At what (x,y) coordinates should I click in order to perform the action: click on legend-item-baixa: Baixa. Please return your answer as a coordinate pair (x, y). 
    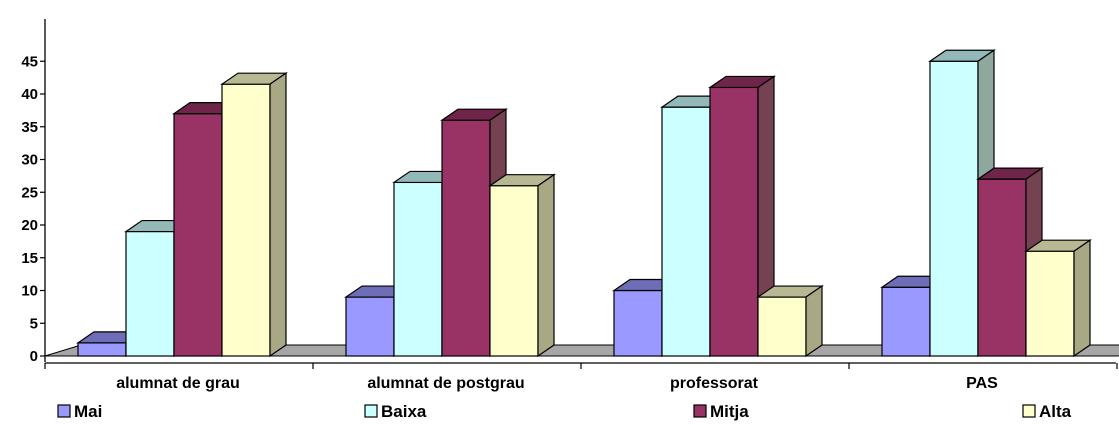
    Looking at the image, I should click on (395, 411).